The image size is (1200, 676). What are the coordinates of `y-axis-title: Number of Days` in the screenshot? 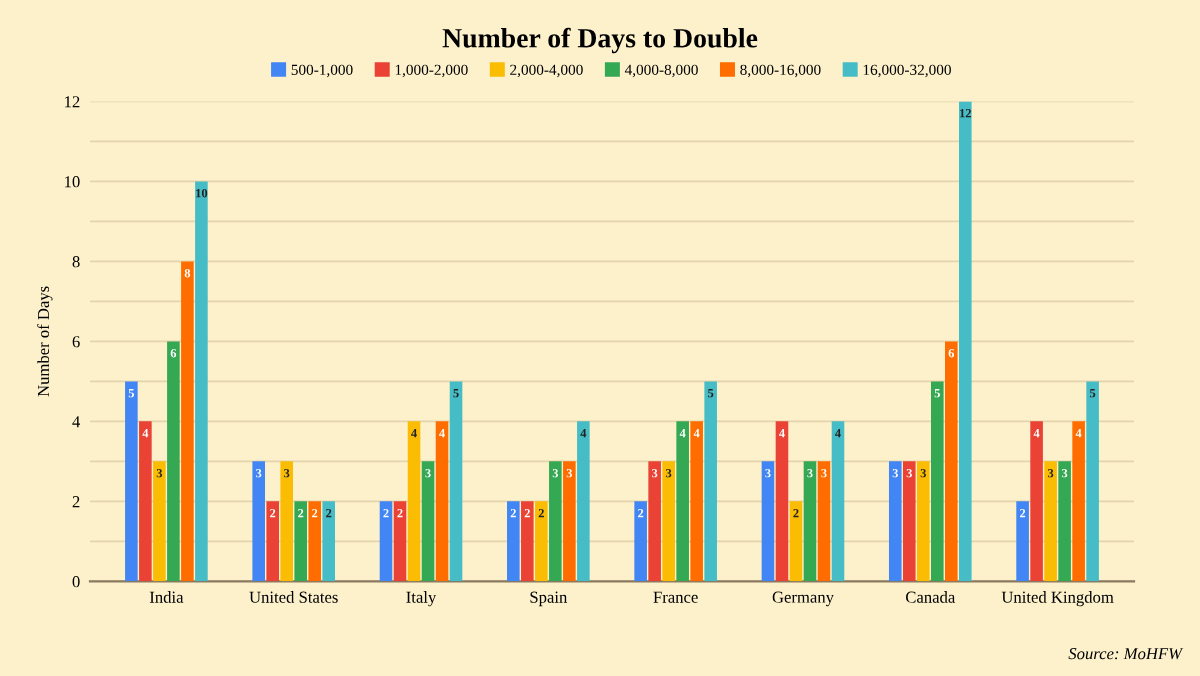 It's located at (45, 341).